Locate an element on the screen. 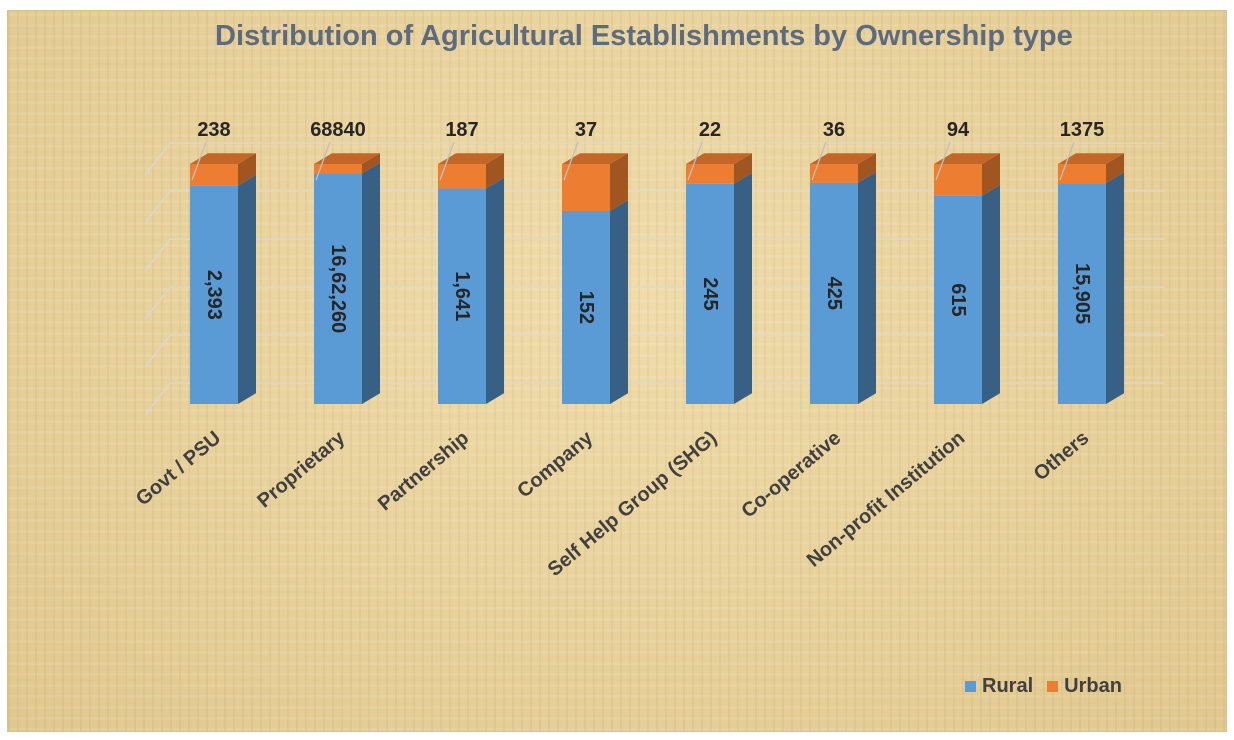  category-label: Co-operative is located at coordinates (791, 474).